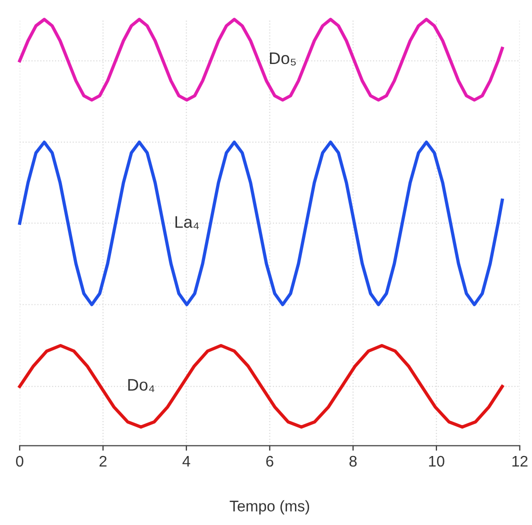 The width and height of the screenshot is (532, 525). I want to click on x-tick-label: 4, so click(186, 461).